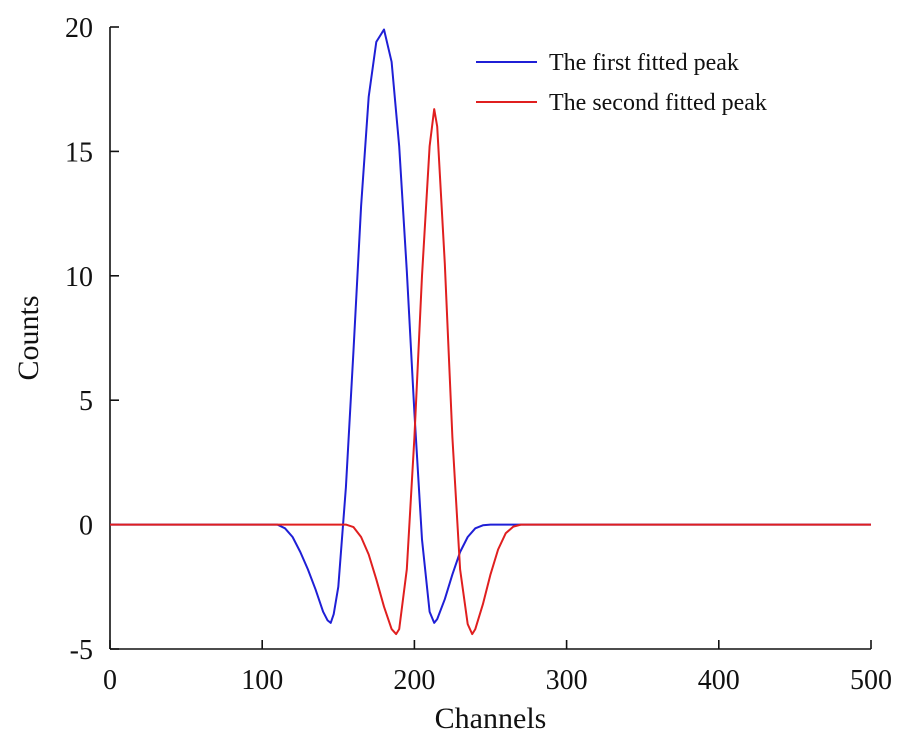  Describe the element at coordinates (79, 277) in the screenshot. I see `y-tick-label: 10` at that location.